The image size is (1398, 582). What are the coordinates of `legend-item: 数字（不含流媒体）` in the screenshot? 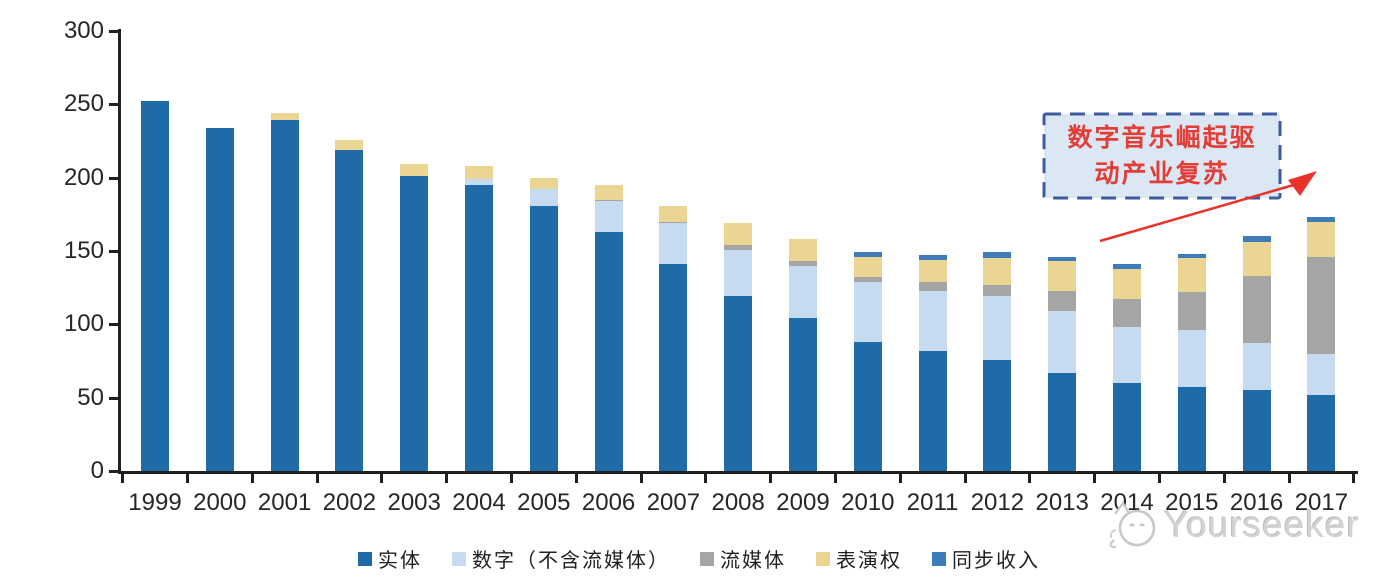 It's located at (561, 558).